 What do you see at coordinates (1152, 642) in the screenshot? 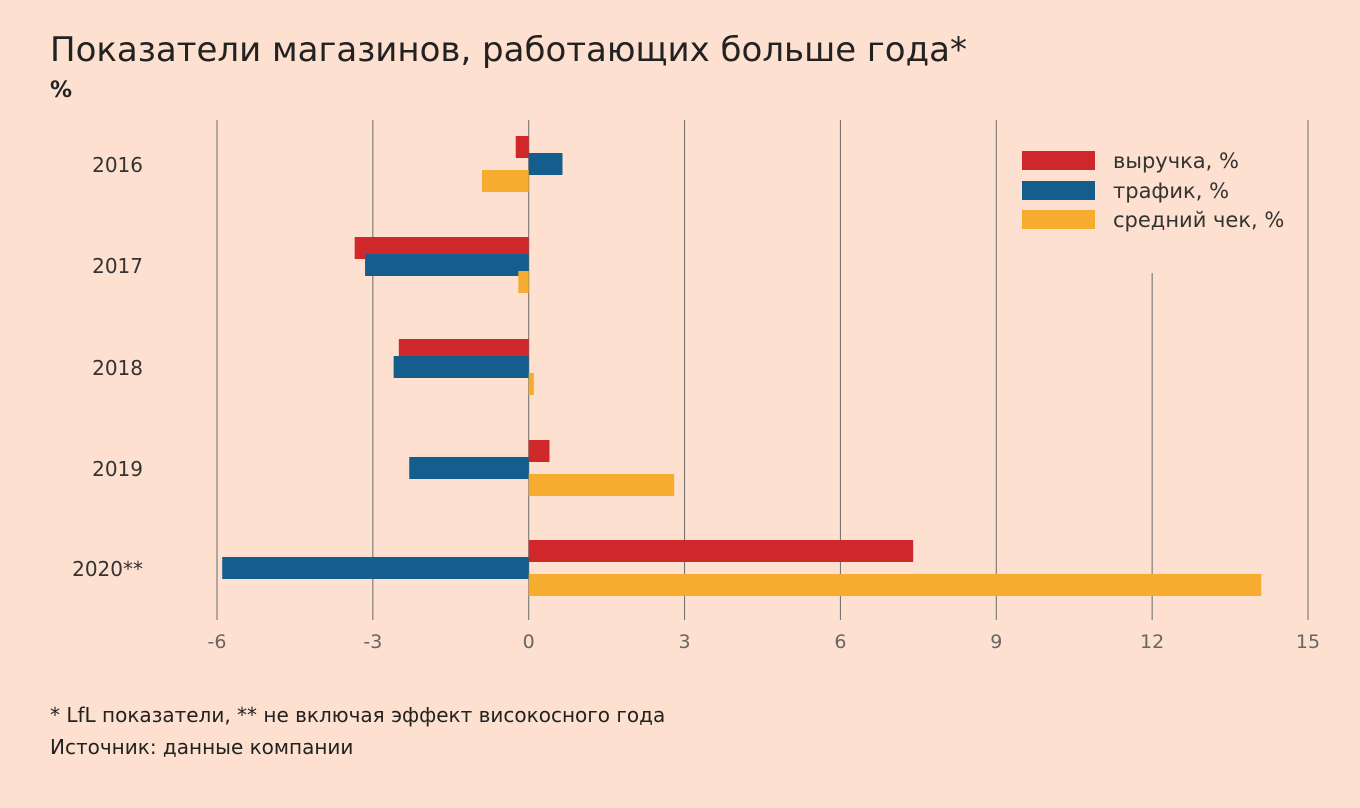
I see `x-tick-label: 12` at bounding box center [1152, 642].